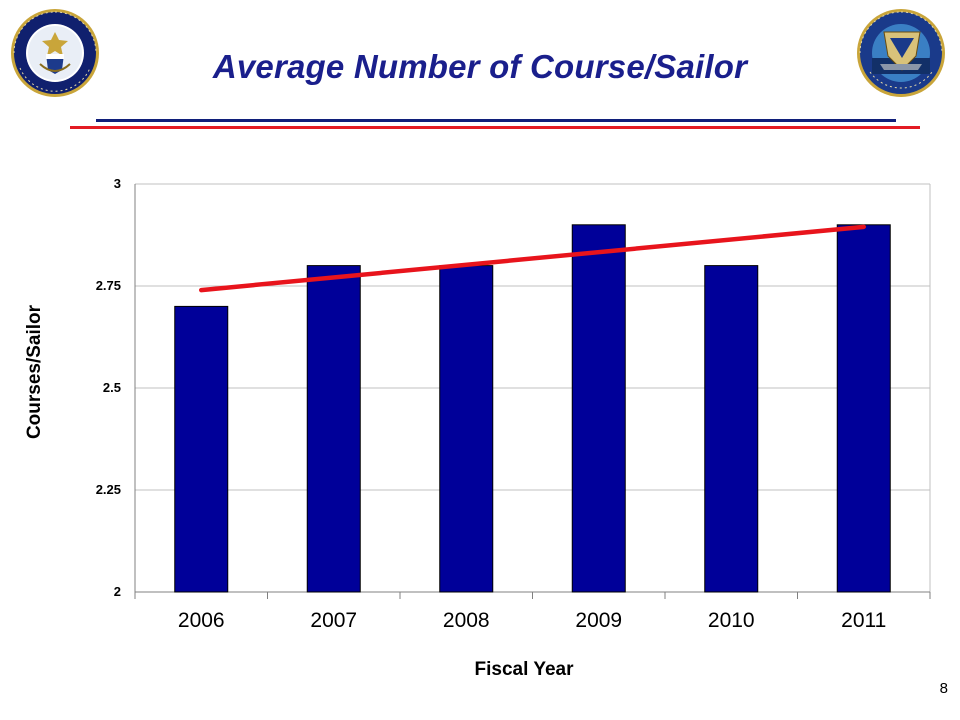 Image resolution: width=960 pixels, height=720 pixels. What do you see at coordinates (108, 285) in the screenshot?
I see `y-tick-label: 2.75` at bounding box center [108, 285].